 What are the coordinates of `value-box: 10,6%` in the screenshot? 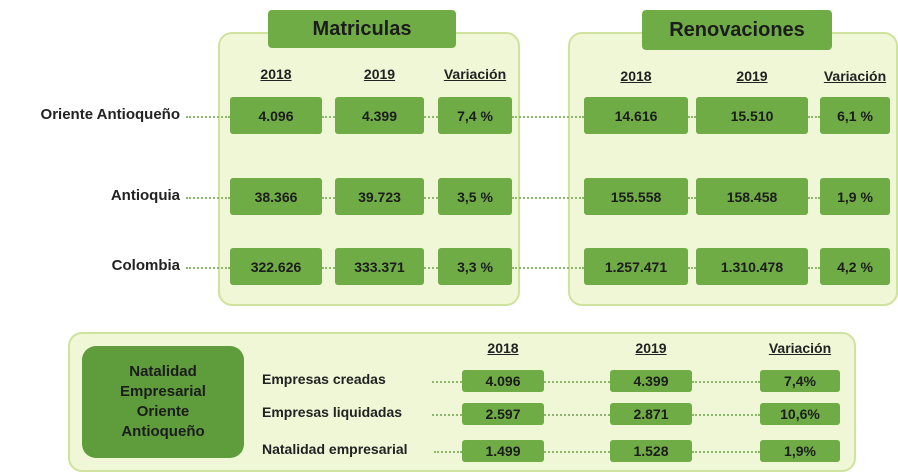 It's located at (800, 414).